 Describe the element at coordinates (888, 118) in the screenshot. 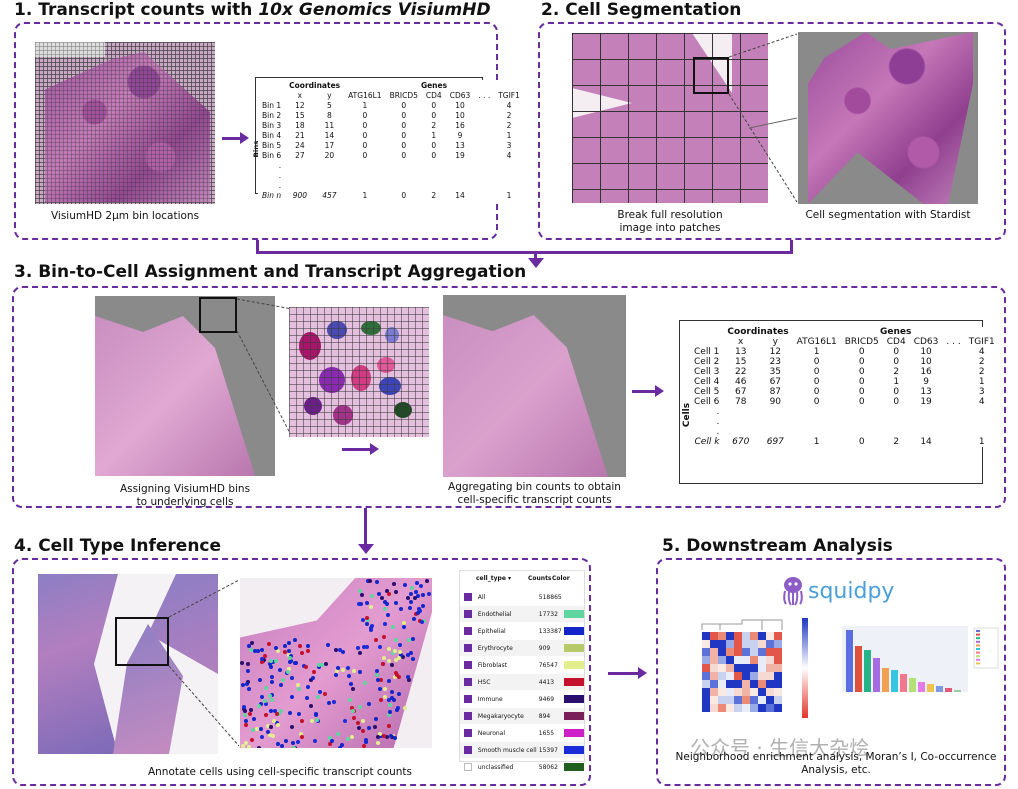

I see `stardist-segmentation-image` at that location.